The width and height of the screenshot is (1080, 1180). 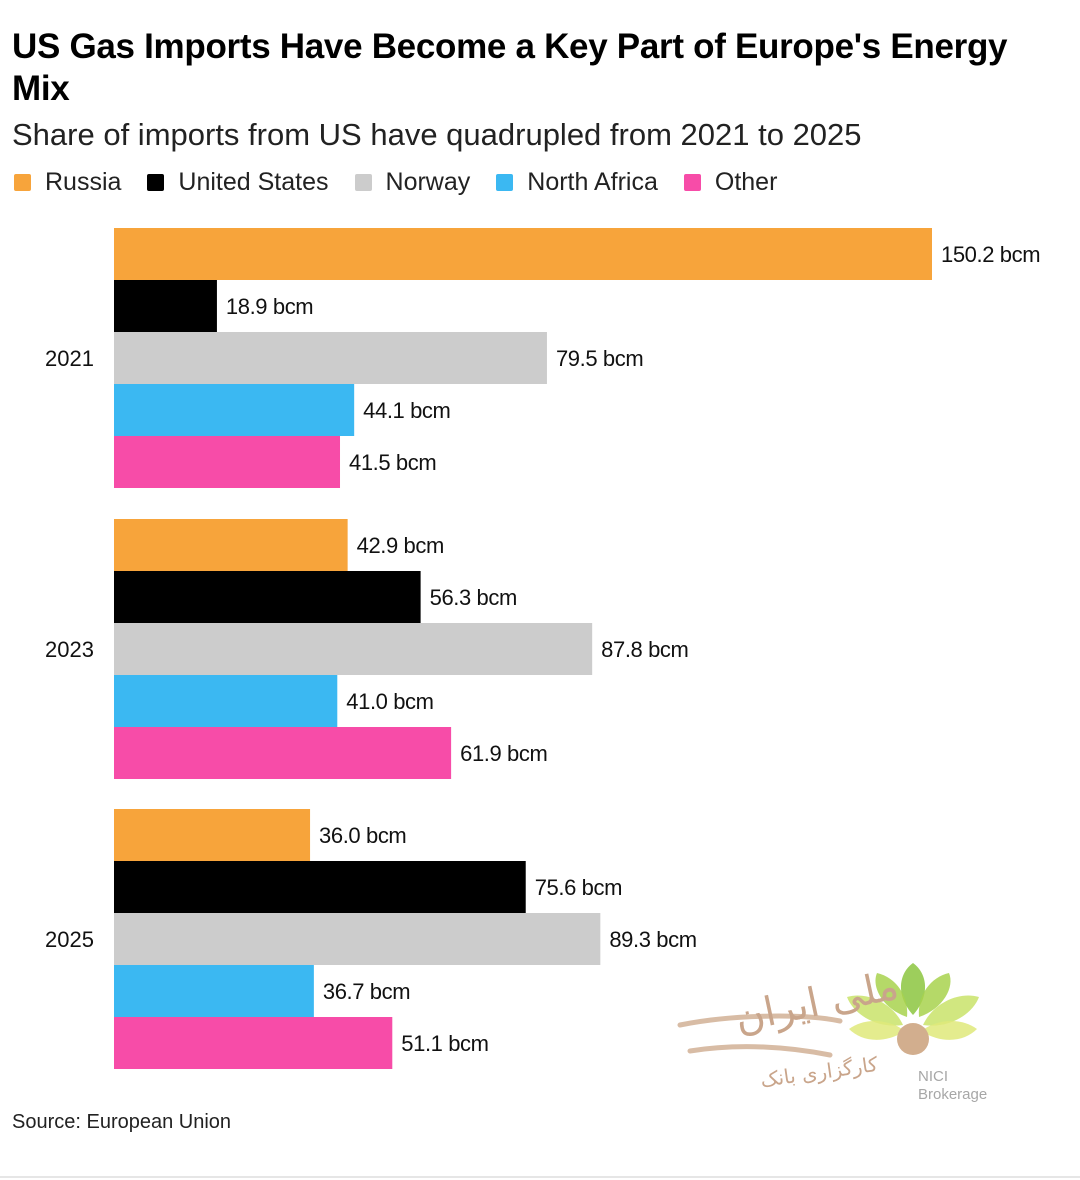 What do you see at coordinates (69, 649) in the screenshot?
I see `category-label-2023: 2023` at bounding box center [69, 649].